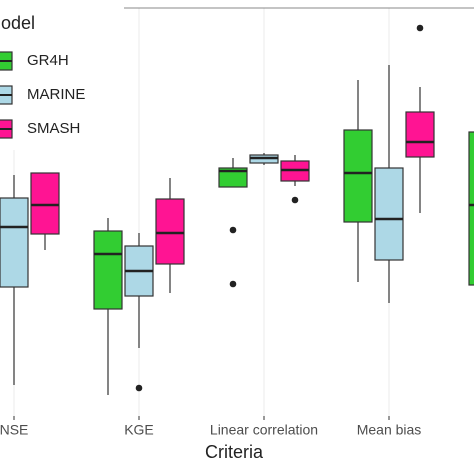  I want to click on legend-label: SMASH, so click(53, 128).